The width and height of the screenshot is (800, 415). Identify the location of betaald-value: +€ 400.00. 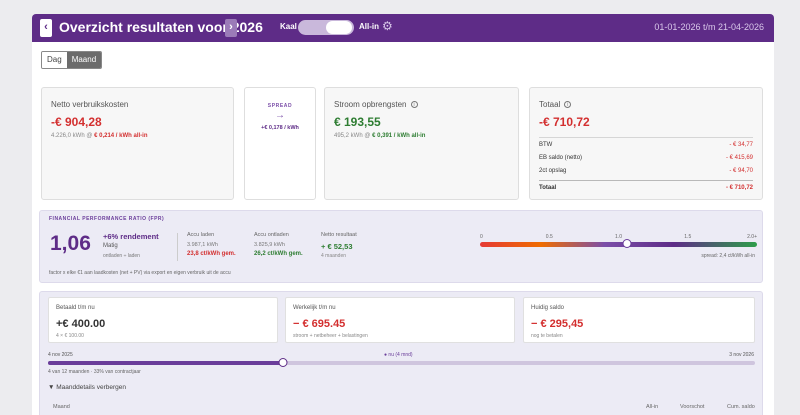
(81, 324).